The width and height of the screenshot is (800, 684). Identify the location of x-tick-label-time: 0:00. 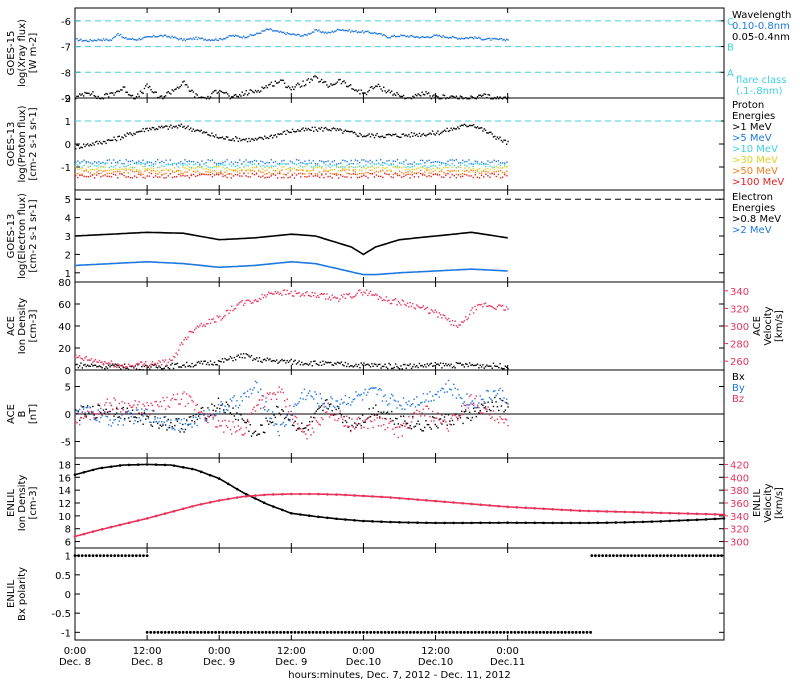
(507, 651).